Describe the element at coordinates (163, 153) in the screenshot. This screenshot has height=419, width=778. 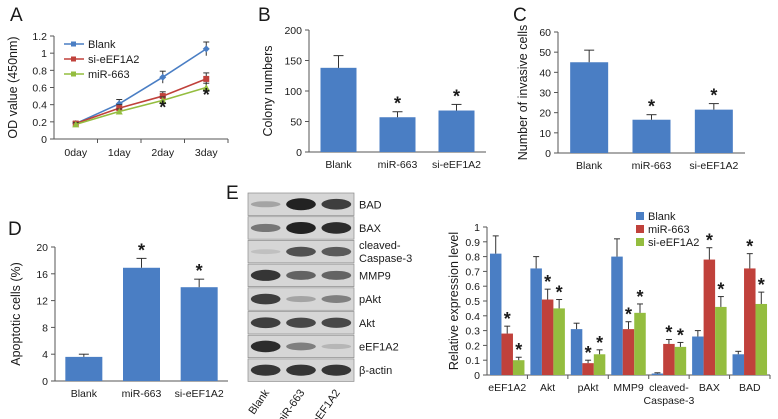
I see `panel-a-x-tick-label: 2day` at that location.